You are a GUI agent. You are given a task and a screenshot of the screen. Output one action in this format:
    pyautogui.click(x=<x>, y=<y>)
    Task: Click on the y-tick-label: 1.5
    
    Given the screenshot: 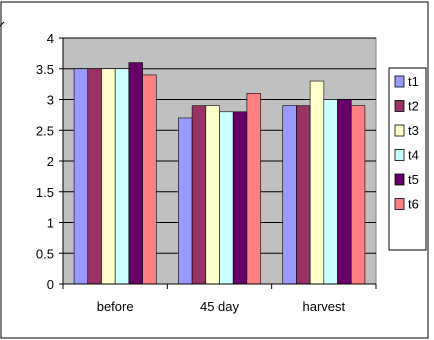 What is the action you would take?
    pyautogui.click(x=45, y=192)
    